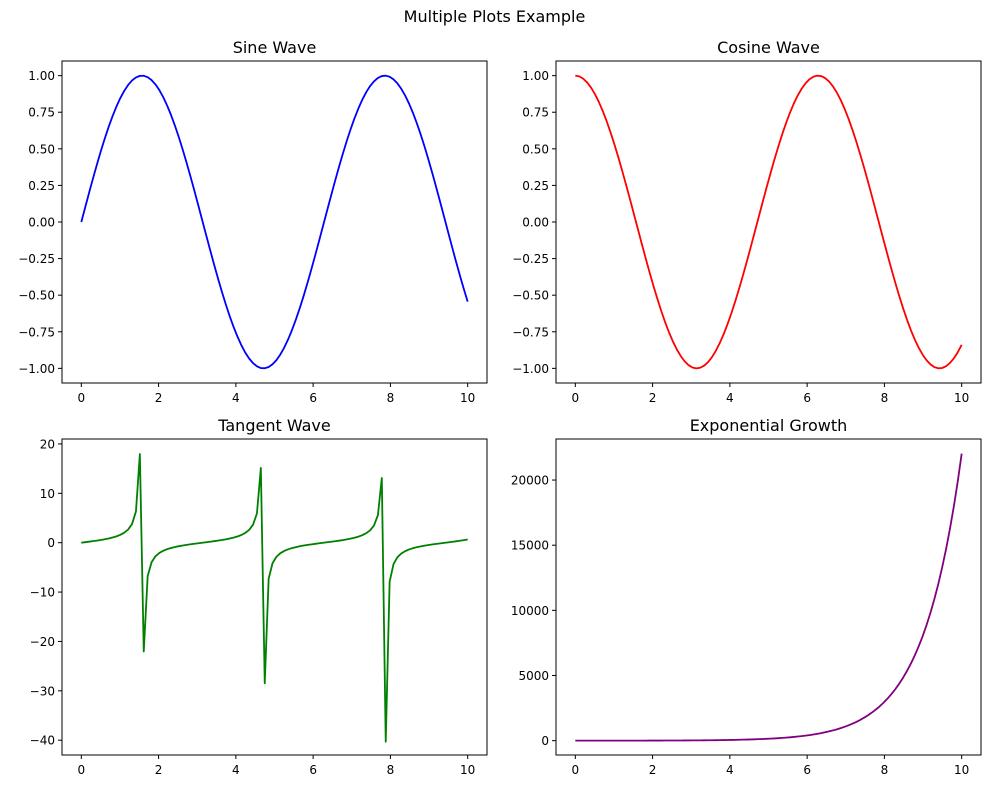 This screenshot has height=789, width=989. What do you see at coordinates (42, 691) in the screenshot?
I see `y-tick-label: −30` at bounding box center [42, 691].